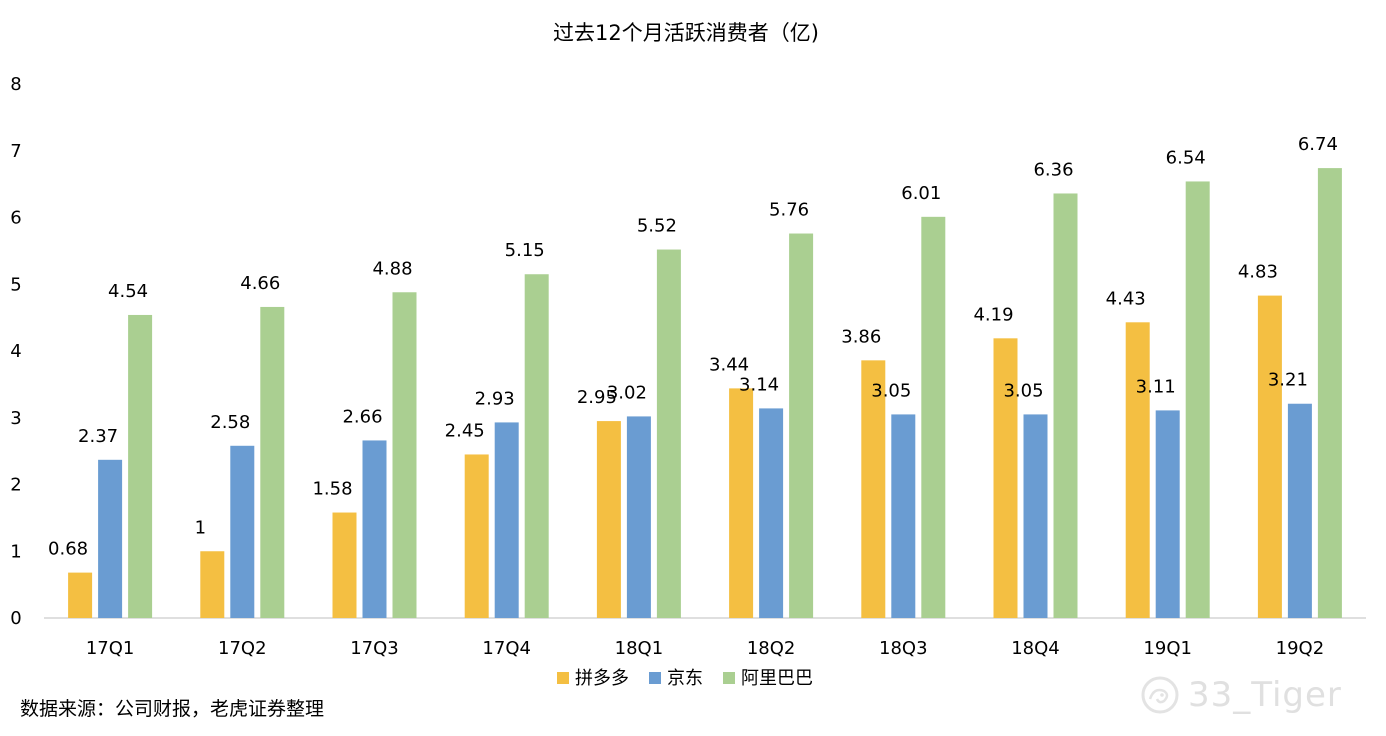  What do you see at coordinates (602, 678) in the screenshot?
I see `legend-label: 拼多多` at bounding box center [602, 678].